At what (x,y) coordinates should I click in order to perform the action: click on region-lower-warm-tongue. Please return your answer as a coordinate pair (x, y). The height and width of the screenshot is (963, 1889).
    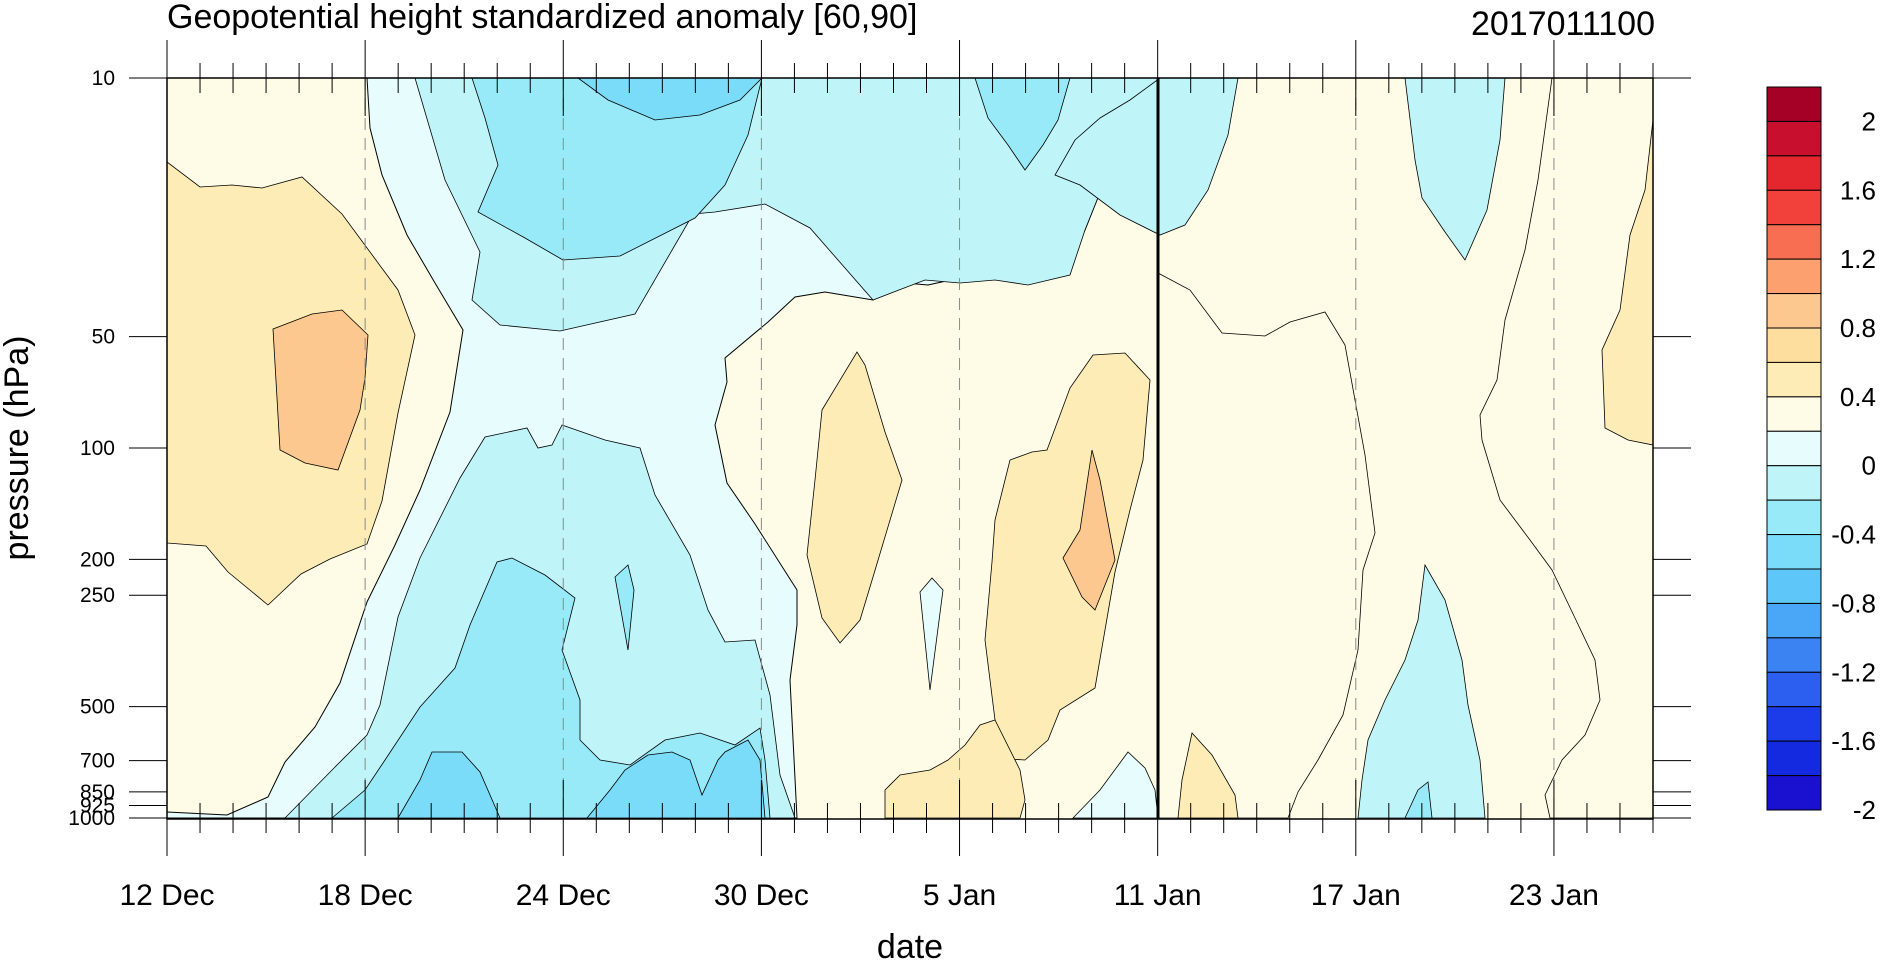
    Looking at the image, I should click on (955, 769).